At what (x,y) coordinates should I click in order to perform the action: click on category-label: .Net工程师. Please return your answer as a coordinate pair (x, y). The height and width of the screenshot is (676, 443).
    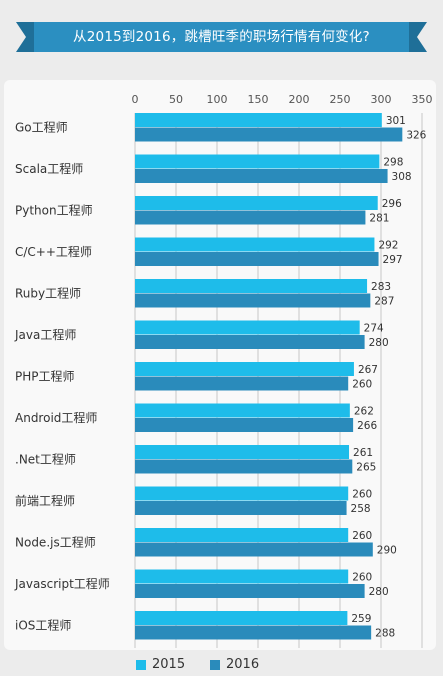
    Looking at the image, I should click on (45, 459).